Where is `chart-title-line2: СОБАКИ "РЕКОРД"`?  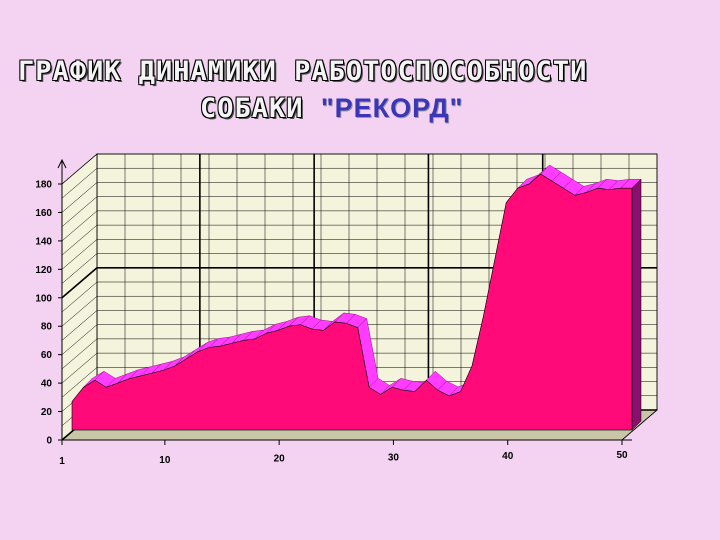
chart-title-line2: СОБАКИ "РЕКОРД" is located at coordinates (460, 108).